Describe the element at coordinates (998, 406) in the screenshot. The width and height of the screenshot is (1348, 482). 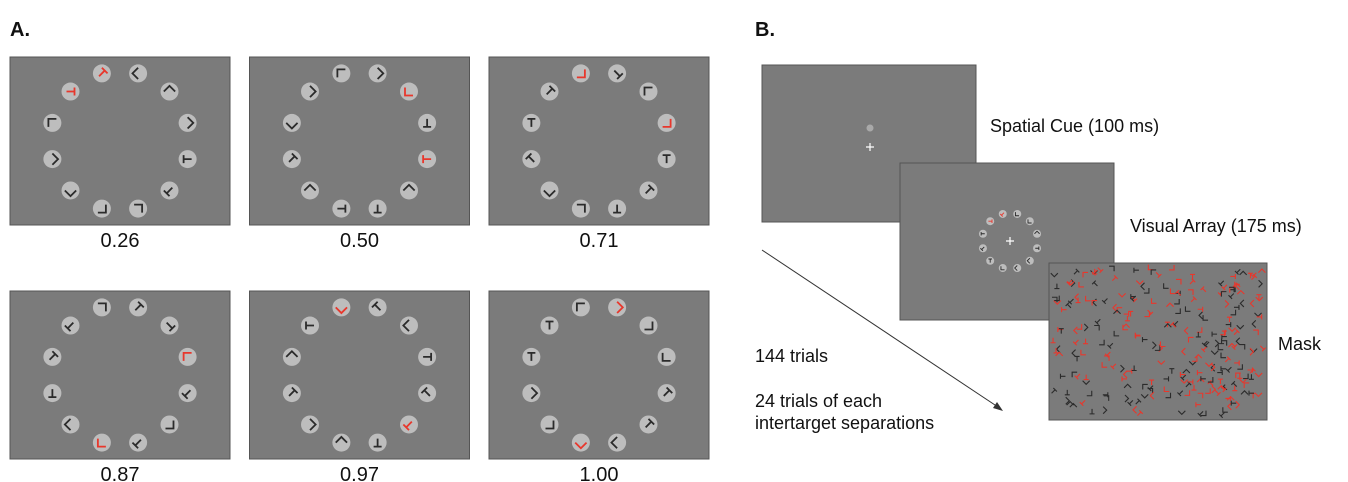
I see `arrow-head` at that location.